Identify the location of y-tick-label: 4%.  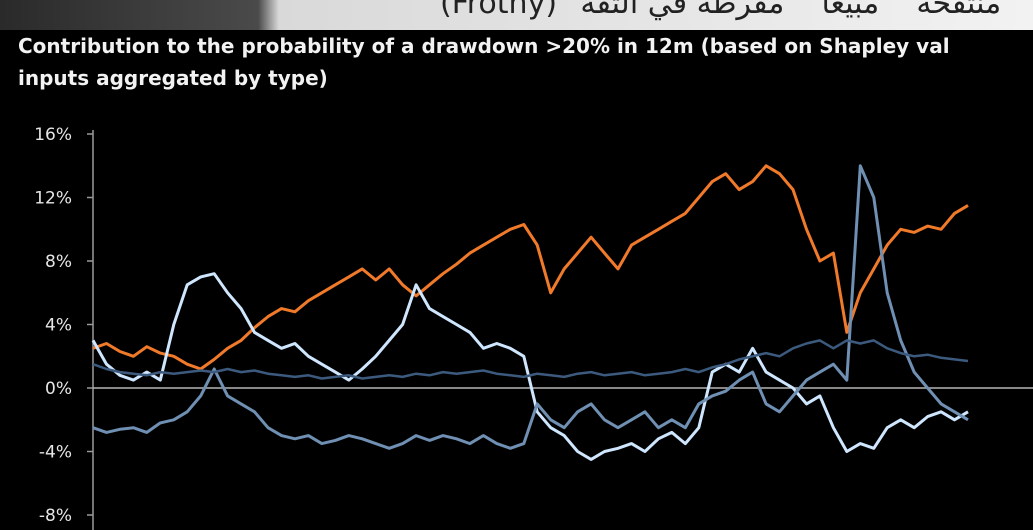
(58, 326).